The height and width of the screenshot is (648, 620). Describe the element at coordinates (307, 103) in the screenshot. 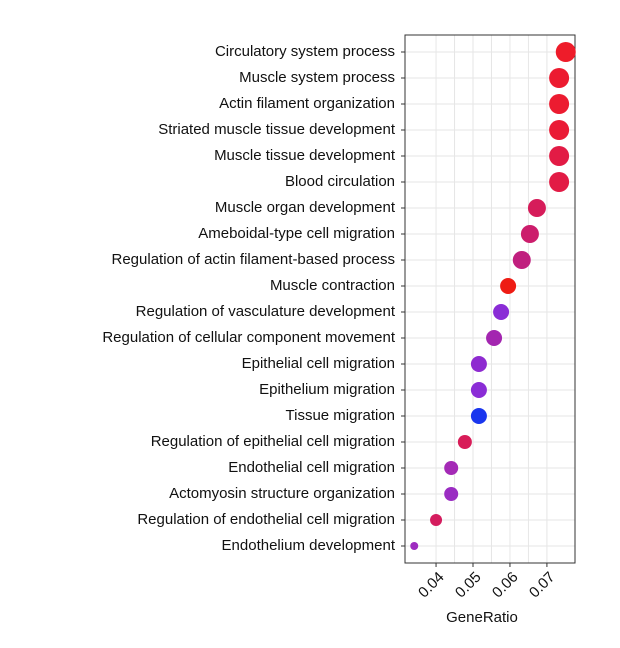

I see `y-tick-label: Actin filament organization` at that location.